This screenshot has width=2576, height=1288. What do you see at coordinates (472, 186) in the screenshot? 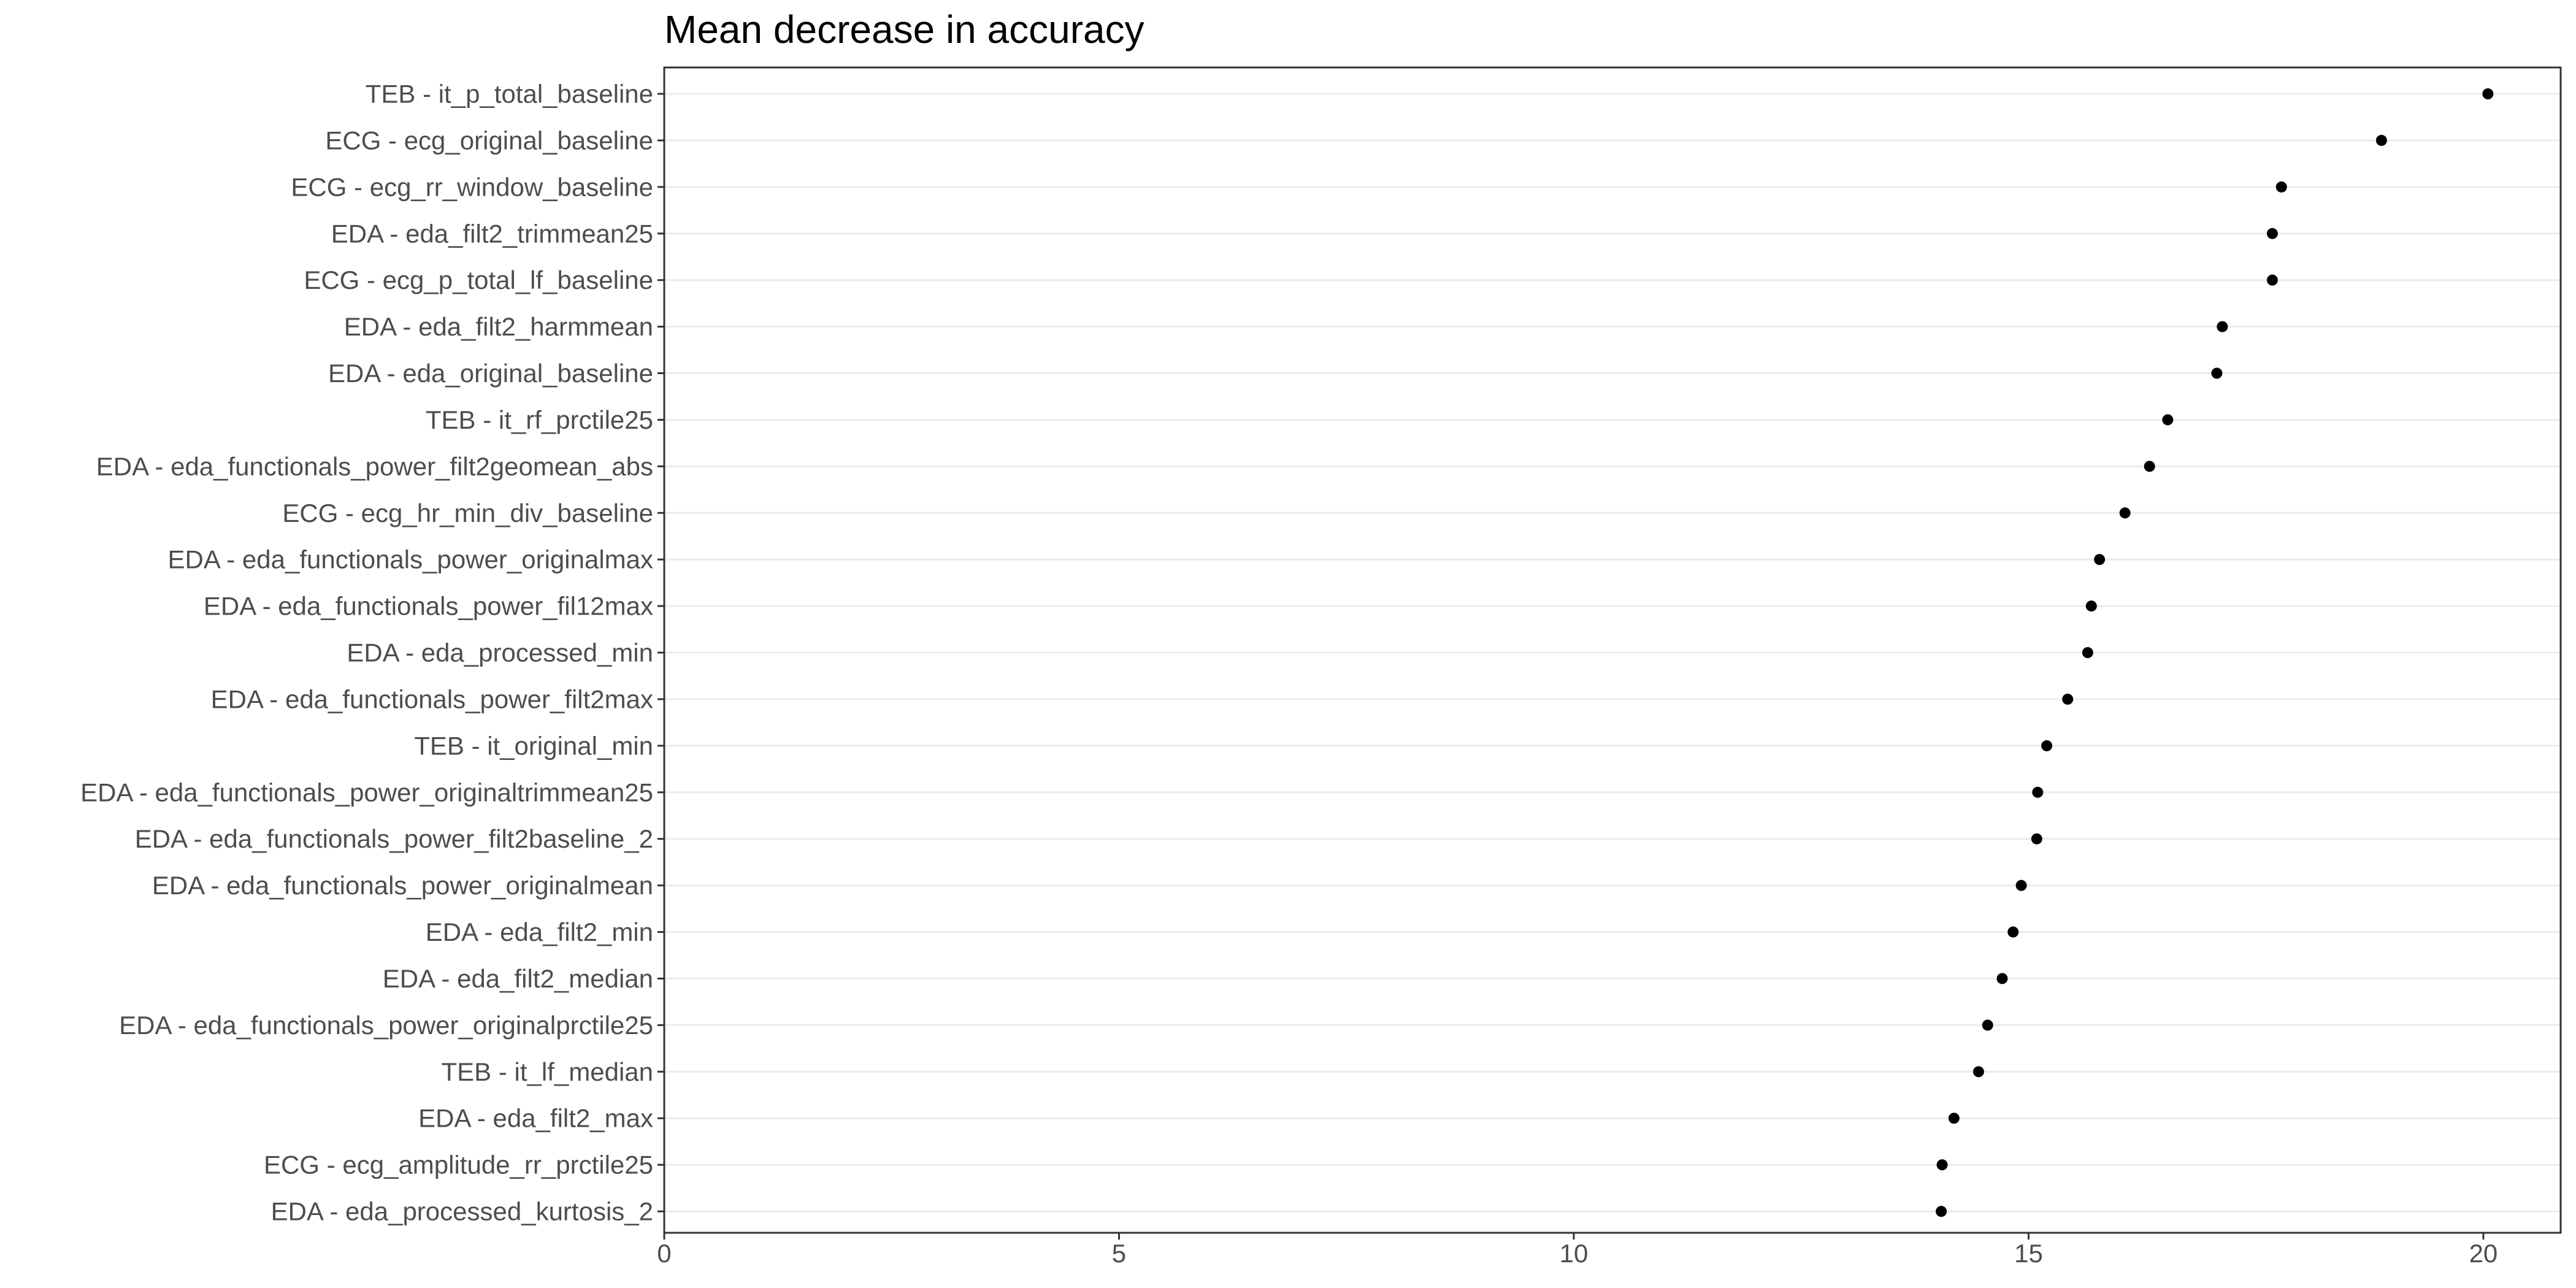
I see `y-tick-label: ECG - ecg_rr_window_baseline` at bounding box center [472, 186].